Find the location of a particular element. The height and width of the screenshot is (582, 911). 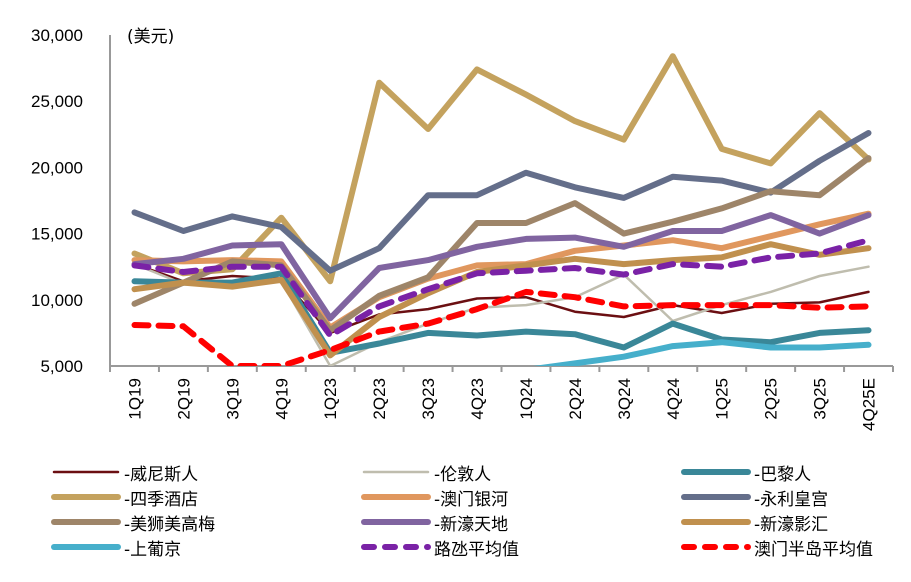

legend-label: -巴黎人 is located at coordinates (783, 474).